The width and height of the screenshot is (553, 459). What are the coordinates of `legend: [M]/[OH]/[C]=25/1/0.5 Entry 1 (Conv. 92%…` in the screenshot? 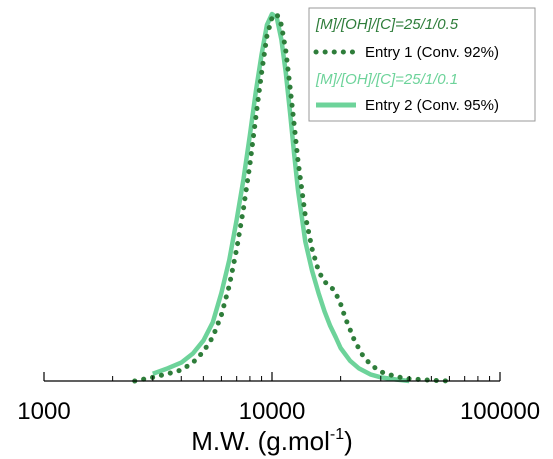 It's located at (422, 64).